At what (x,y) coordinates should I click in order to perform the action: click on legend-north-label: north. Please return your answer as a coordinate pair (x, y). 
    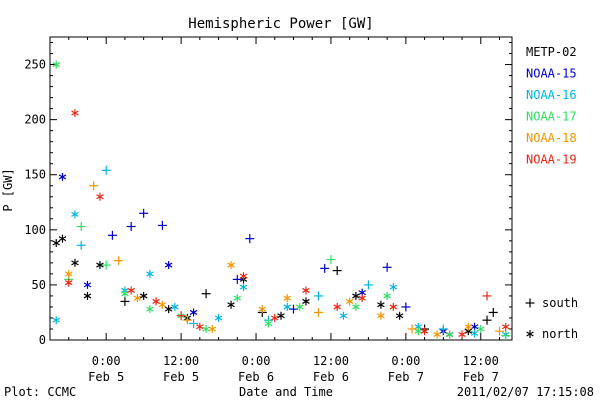
    Looking at the image, I should click on (560, 334).